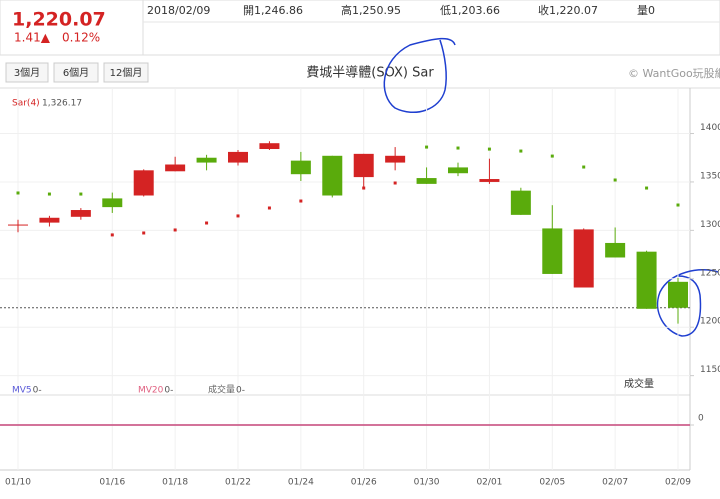 The height and width of the screenshot is (499, 720). I want to click on x-tick-label: 01/10, so click(18, 483).